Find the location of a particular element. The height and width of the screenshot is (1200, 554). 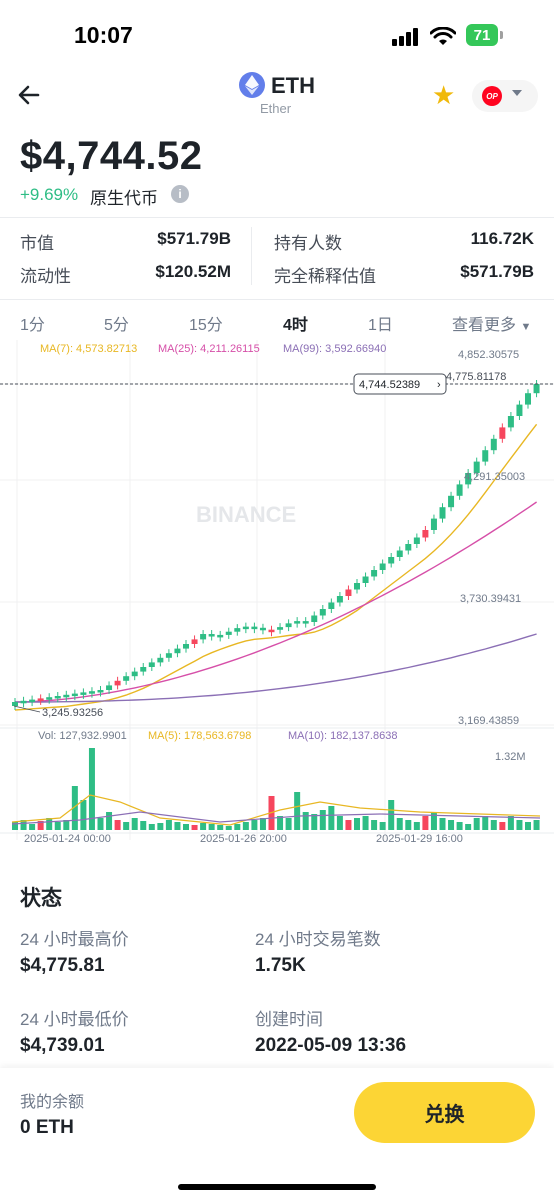

tx-count-label: 24 小时交易笔数 is located at coordinates (318, 939).